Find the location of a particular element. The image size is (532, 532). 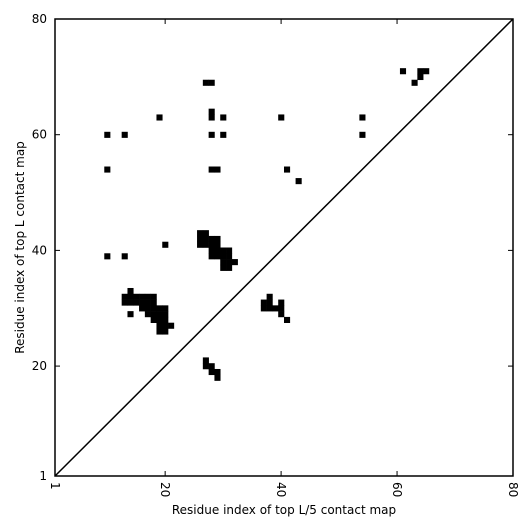

y-axis-label: Residue index of top L contact map is located at coordinates (20, 247).